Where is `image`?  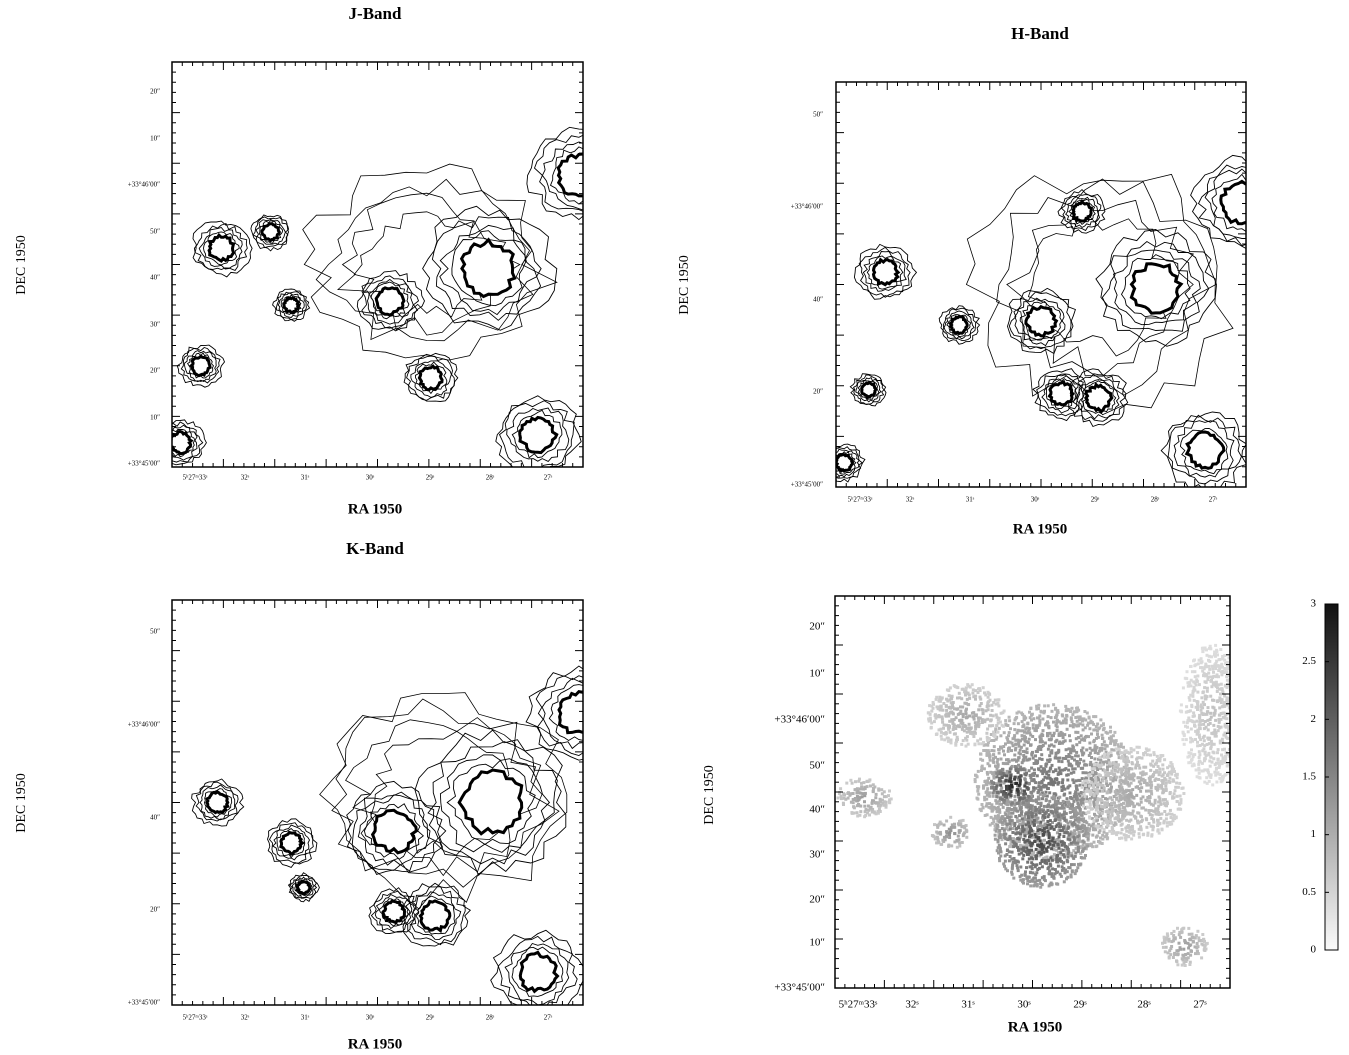
image is located at coordinates (392, 301).